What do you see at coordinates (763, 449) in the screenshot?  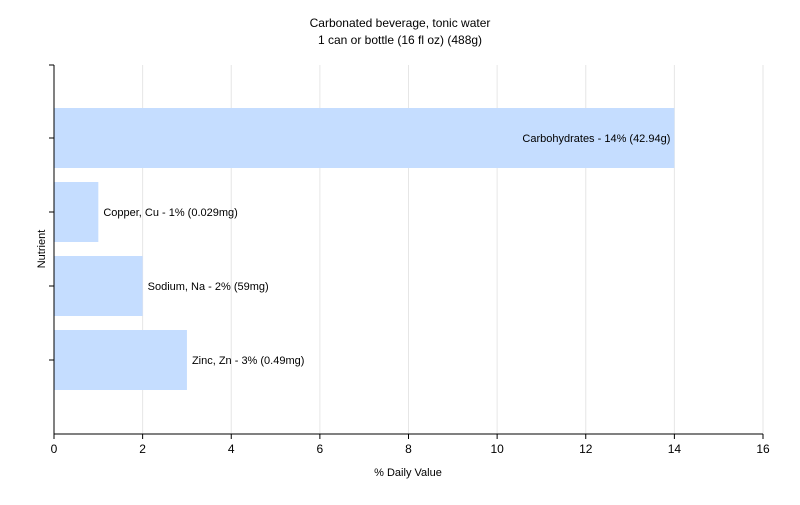 I see `x-tick-label: 16` at bounding box center [763, 449].